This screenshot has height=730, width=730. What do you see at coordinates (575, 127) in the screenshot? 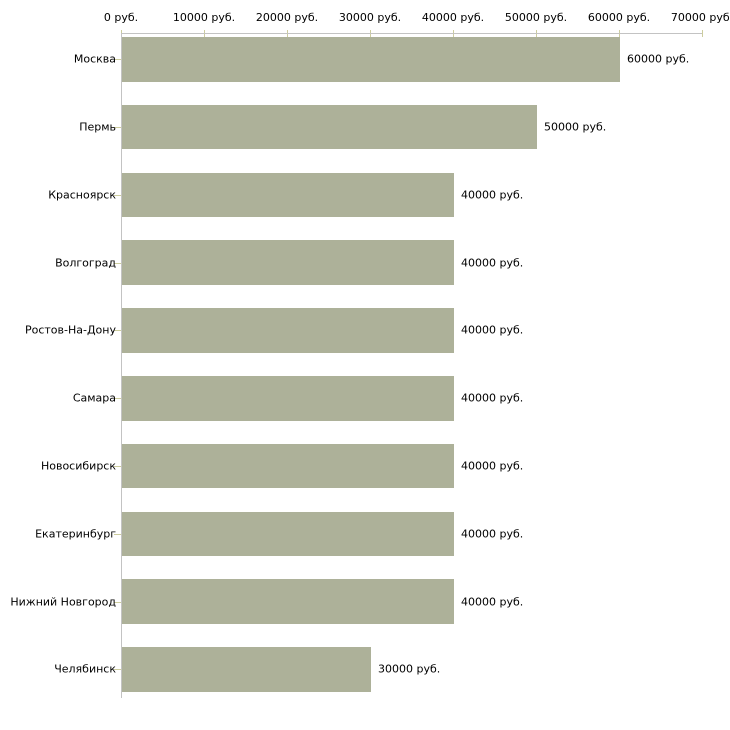
I see `value-label: 50000 руб.` at bounding box center [575, 127].